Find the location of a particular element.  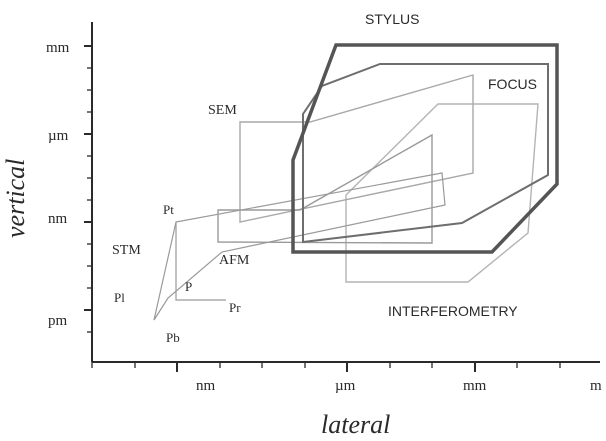

y-tick-label-um: µm is located at coordinates (58, 136).